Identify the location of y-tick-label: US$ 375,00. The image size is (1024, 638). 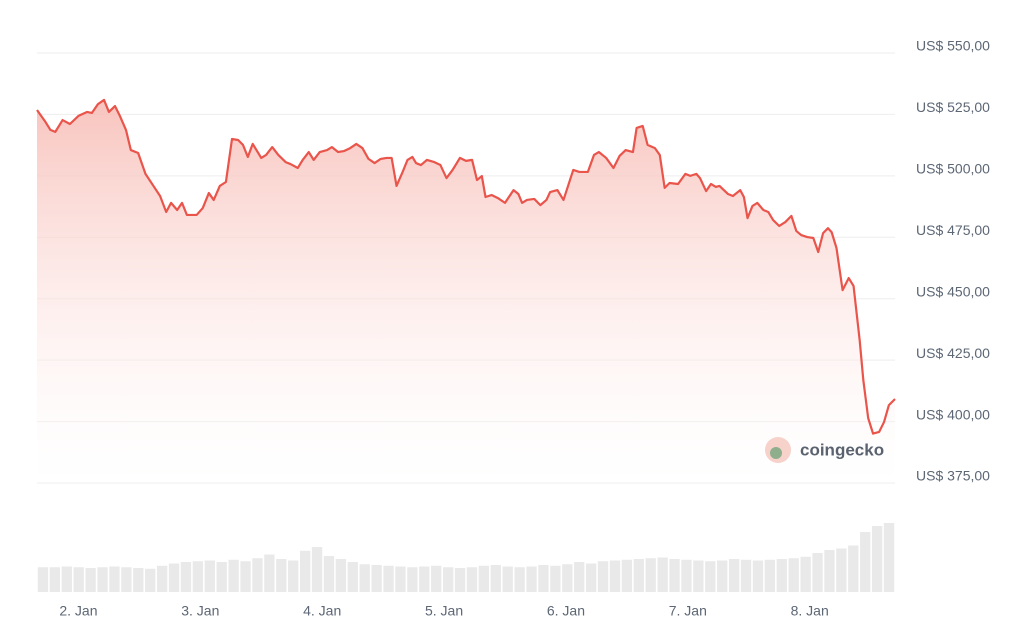
(953, 476).